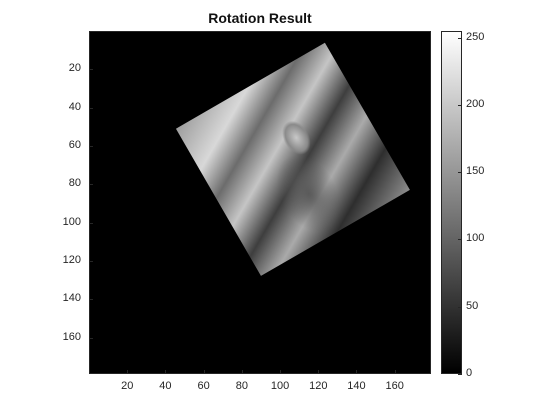 Image resolution: width=560 pixels, height=420 pixels. I want to click on colorbar-tick-label: 250, so click(475, 37).